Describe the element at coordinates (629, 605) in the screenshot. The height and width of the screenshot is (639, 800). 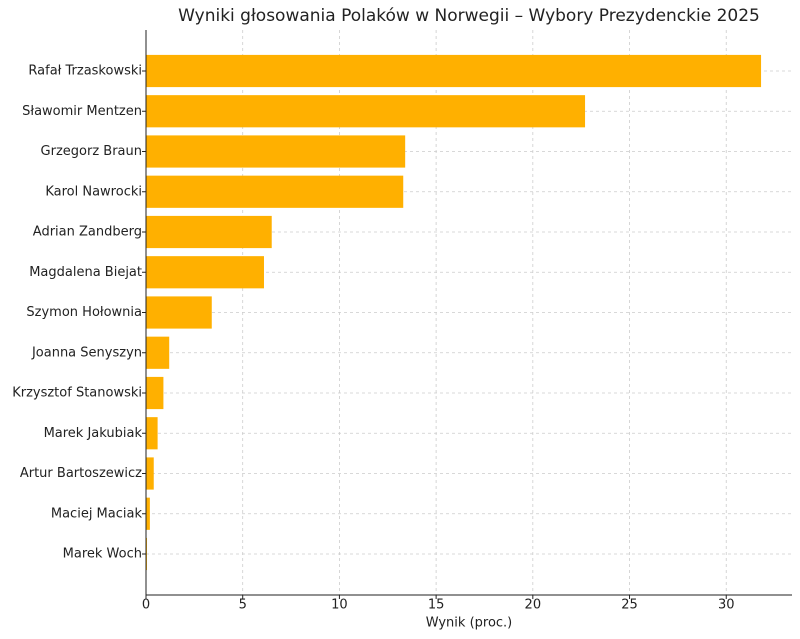
I see `x-tick-label: 25` at that location.